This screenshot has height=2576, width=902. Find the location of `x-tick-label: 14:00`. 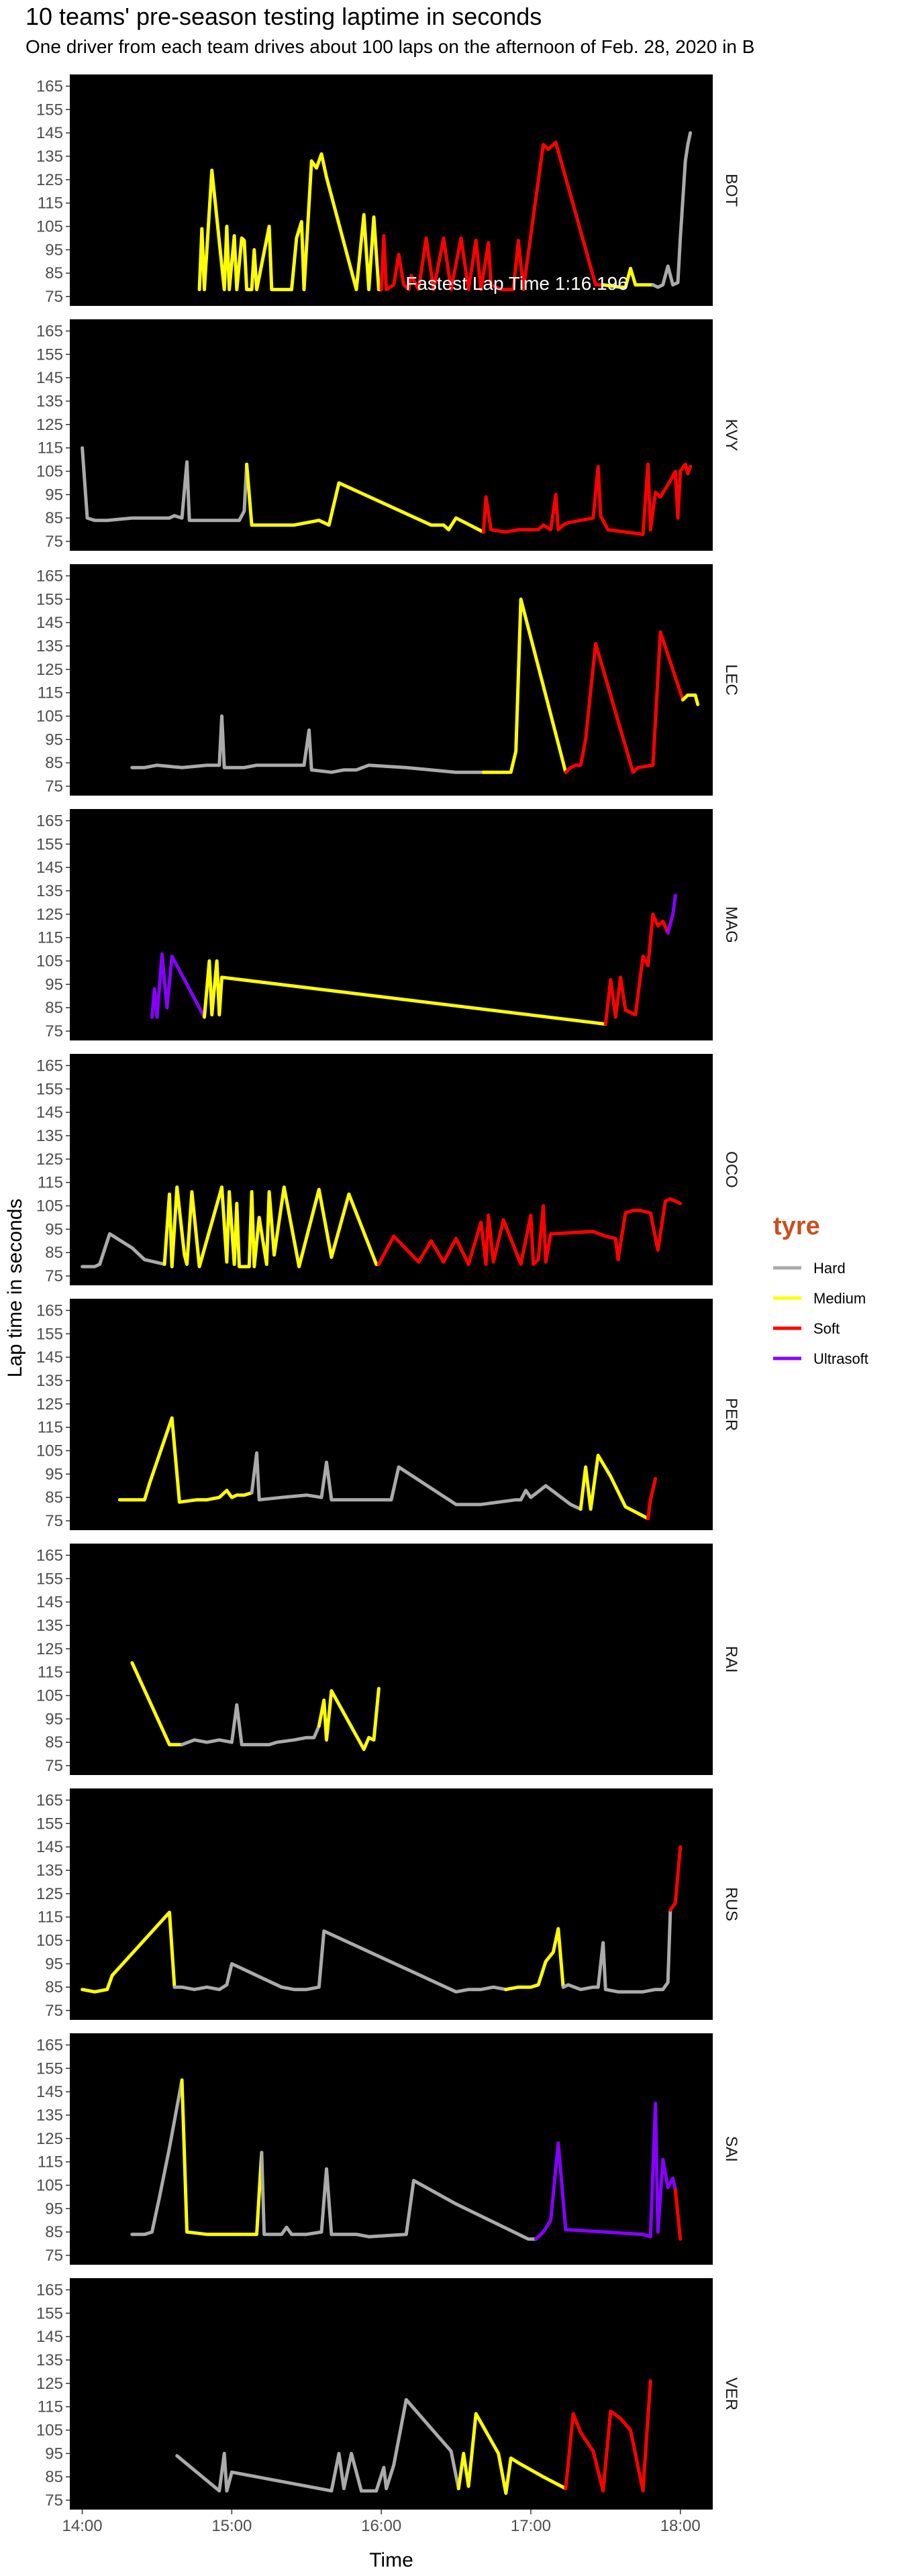

x-tick-label: 14:00 is located at coordinates (82, 2526).